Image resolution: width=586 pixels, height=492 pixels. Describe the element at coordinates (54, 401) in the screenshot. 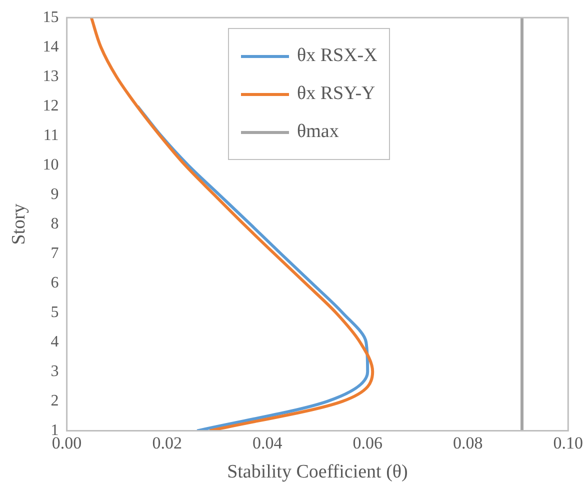

I see `y-tick-label: 2` at that location.